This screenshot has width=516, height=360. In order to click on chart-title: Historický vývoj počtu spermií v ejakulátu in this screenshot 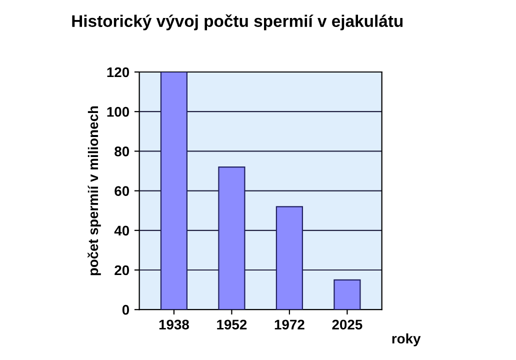, I will do `click(237, 22)`.